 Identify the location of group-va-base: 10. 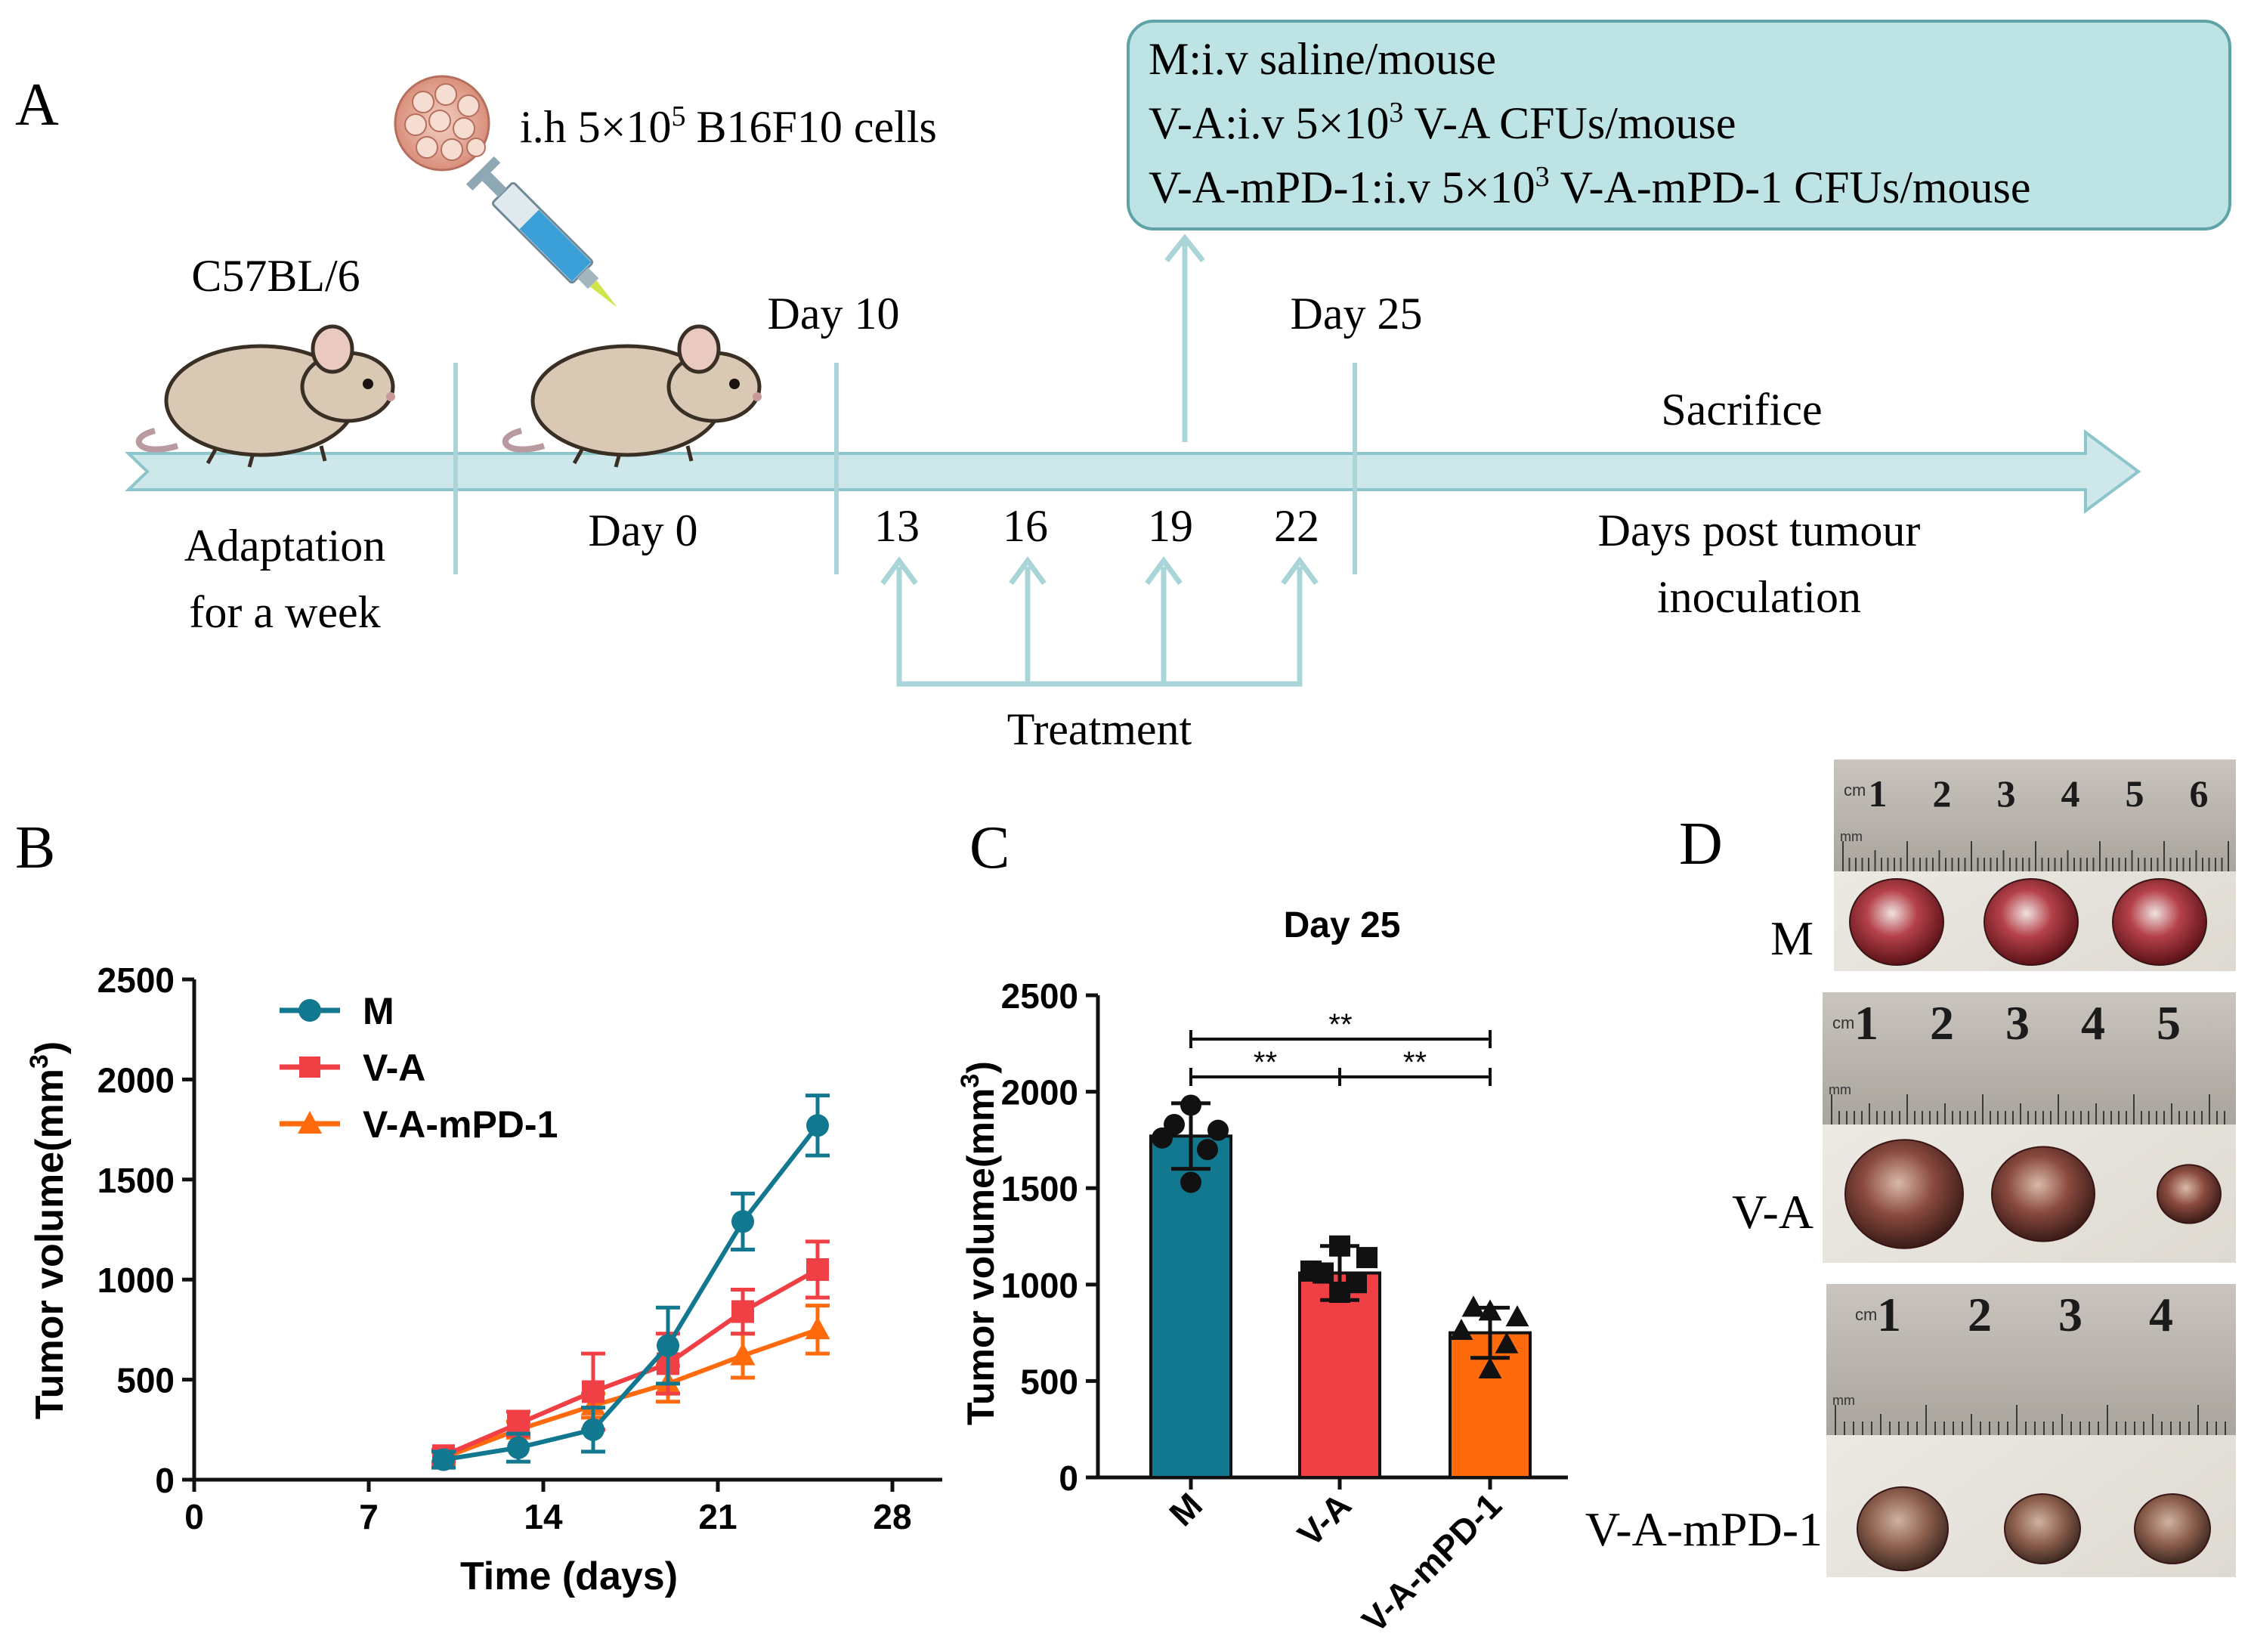
(1366, 123).